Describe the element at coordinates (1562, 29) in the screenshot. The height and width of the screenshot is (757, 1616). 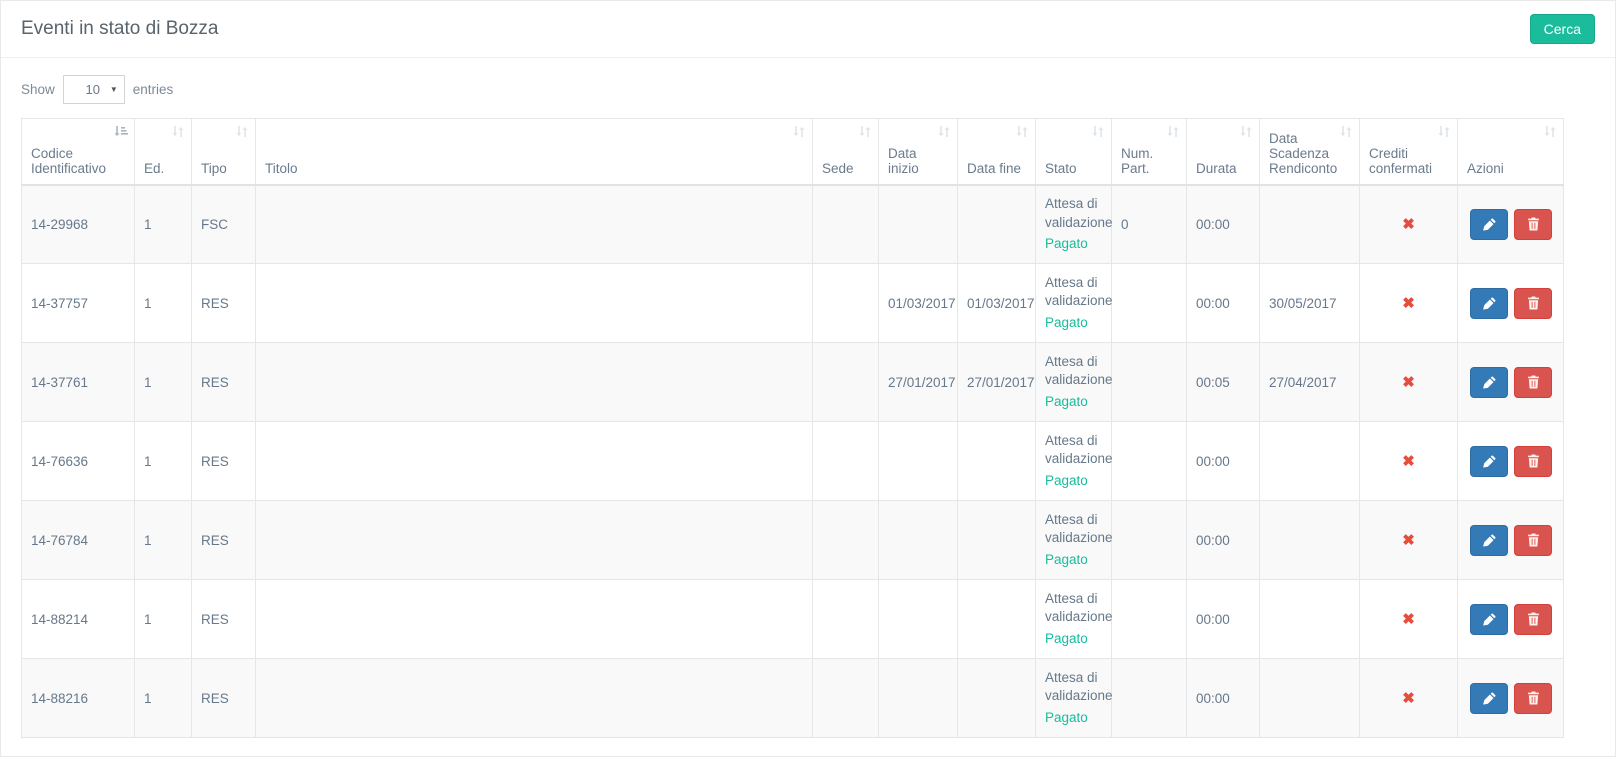
I see `cerca-button: Cerca` at that location.